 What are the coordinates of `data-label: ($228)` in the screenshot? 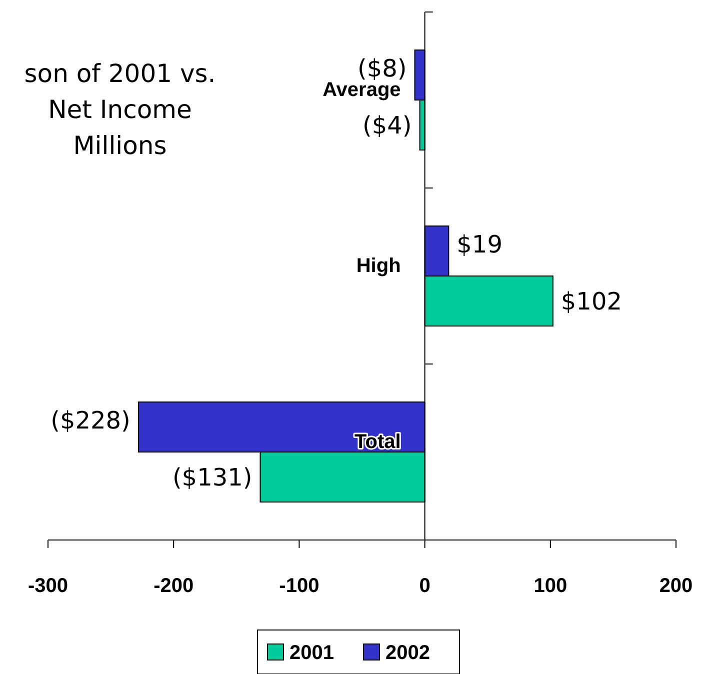 It's located at (90, 420).